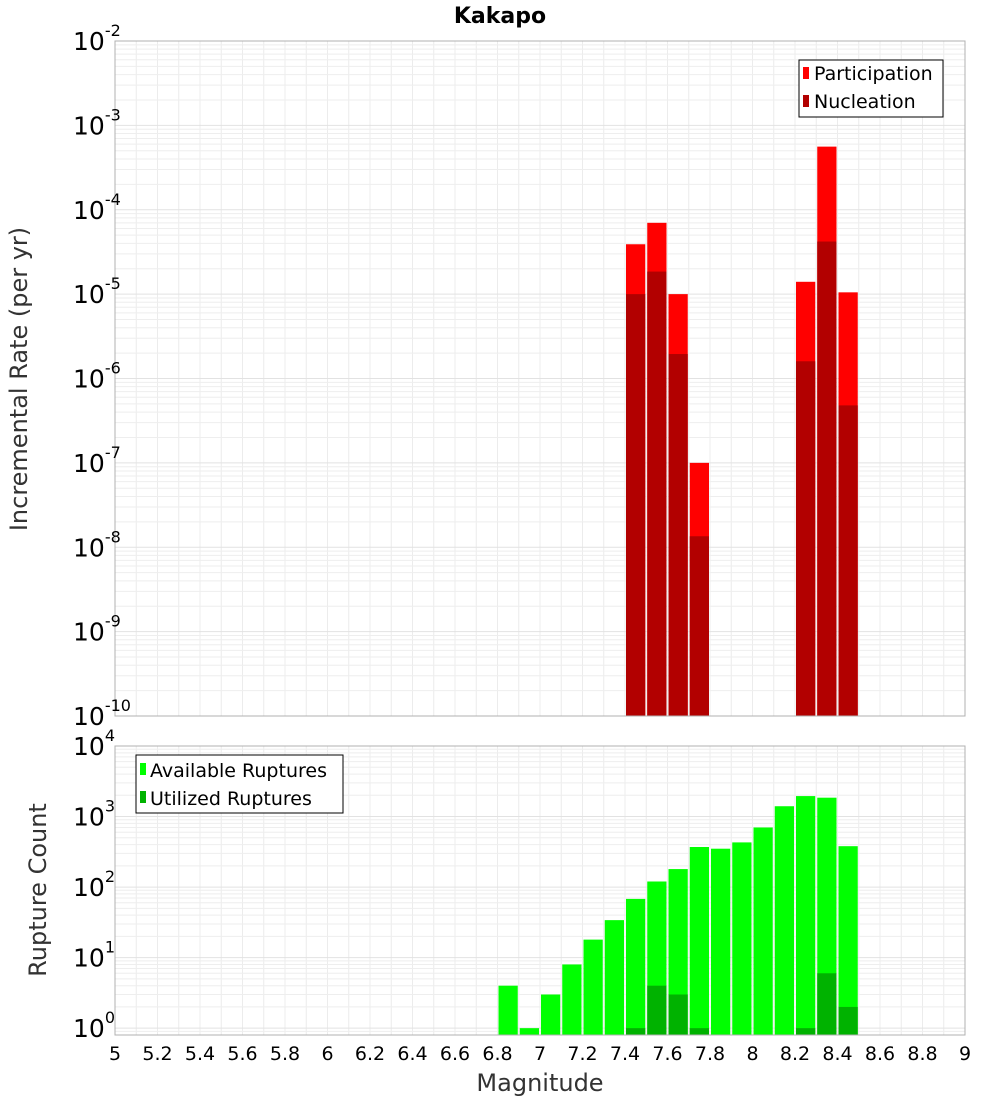 The image size is (1000, 1100). Describe the element at coordinates (113, 536) in the screenshot. I see `rate-y-tick-exponent: -8` at that location.